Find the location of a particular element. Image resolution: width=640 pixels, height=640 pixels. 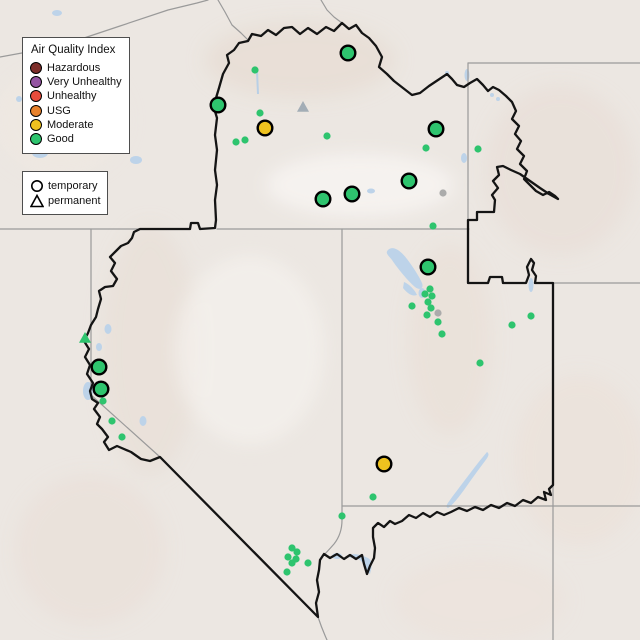

aqi-label-hazardous: Hazardous is located at coordinates (74, 68).